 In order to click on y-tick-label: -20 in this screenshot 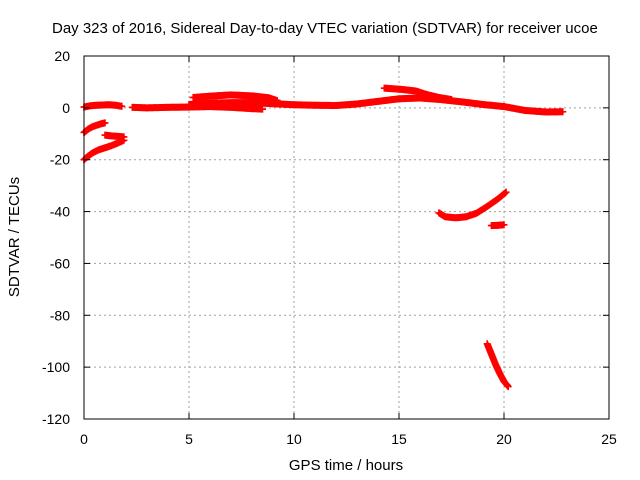, I will do `click(60, 160)`.